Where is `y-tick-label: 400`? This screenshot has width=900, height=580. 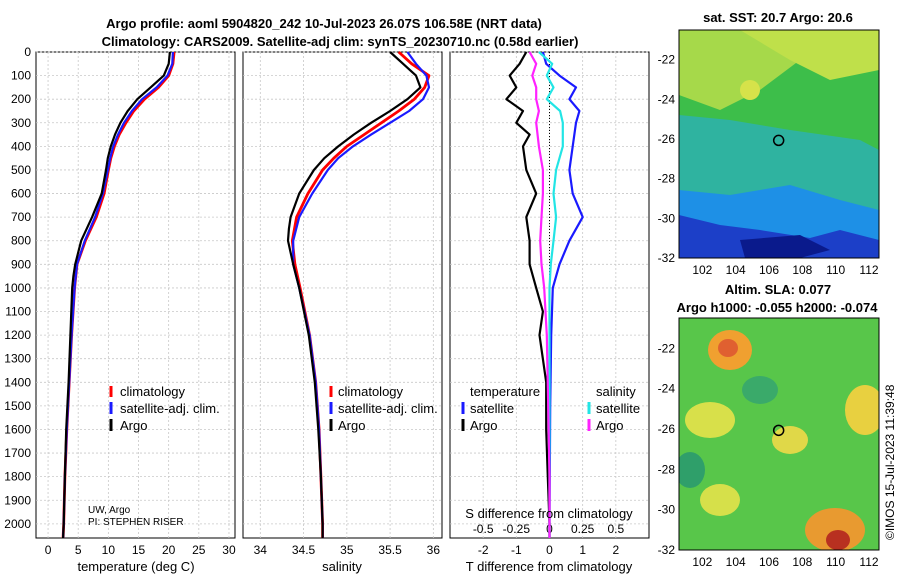 y-tick-label: 400 is located at coordinates (21, 146).